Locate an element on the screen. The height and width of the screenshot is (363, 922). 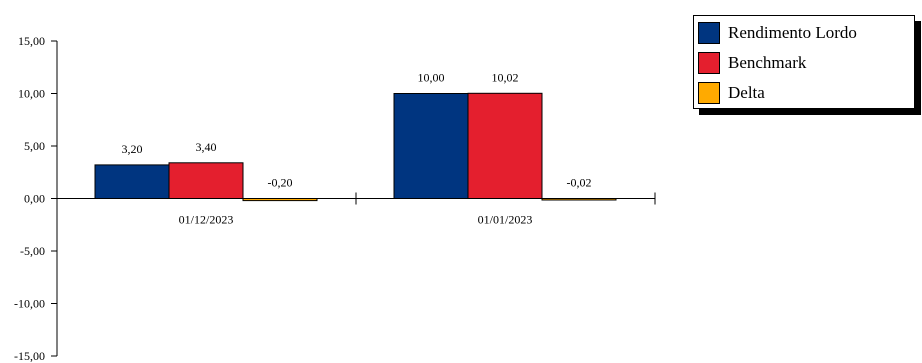
data-label: 3,40 is located at coordinates (206, 147).